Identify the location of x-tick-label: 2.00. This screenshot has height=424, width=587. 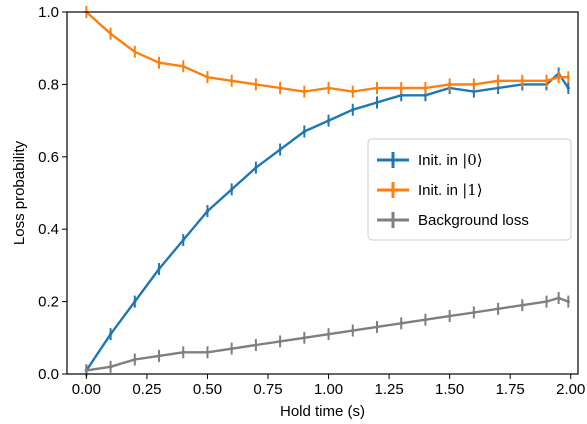
(570, 389).